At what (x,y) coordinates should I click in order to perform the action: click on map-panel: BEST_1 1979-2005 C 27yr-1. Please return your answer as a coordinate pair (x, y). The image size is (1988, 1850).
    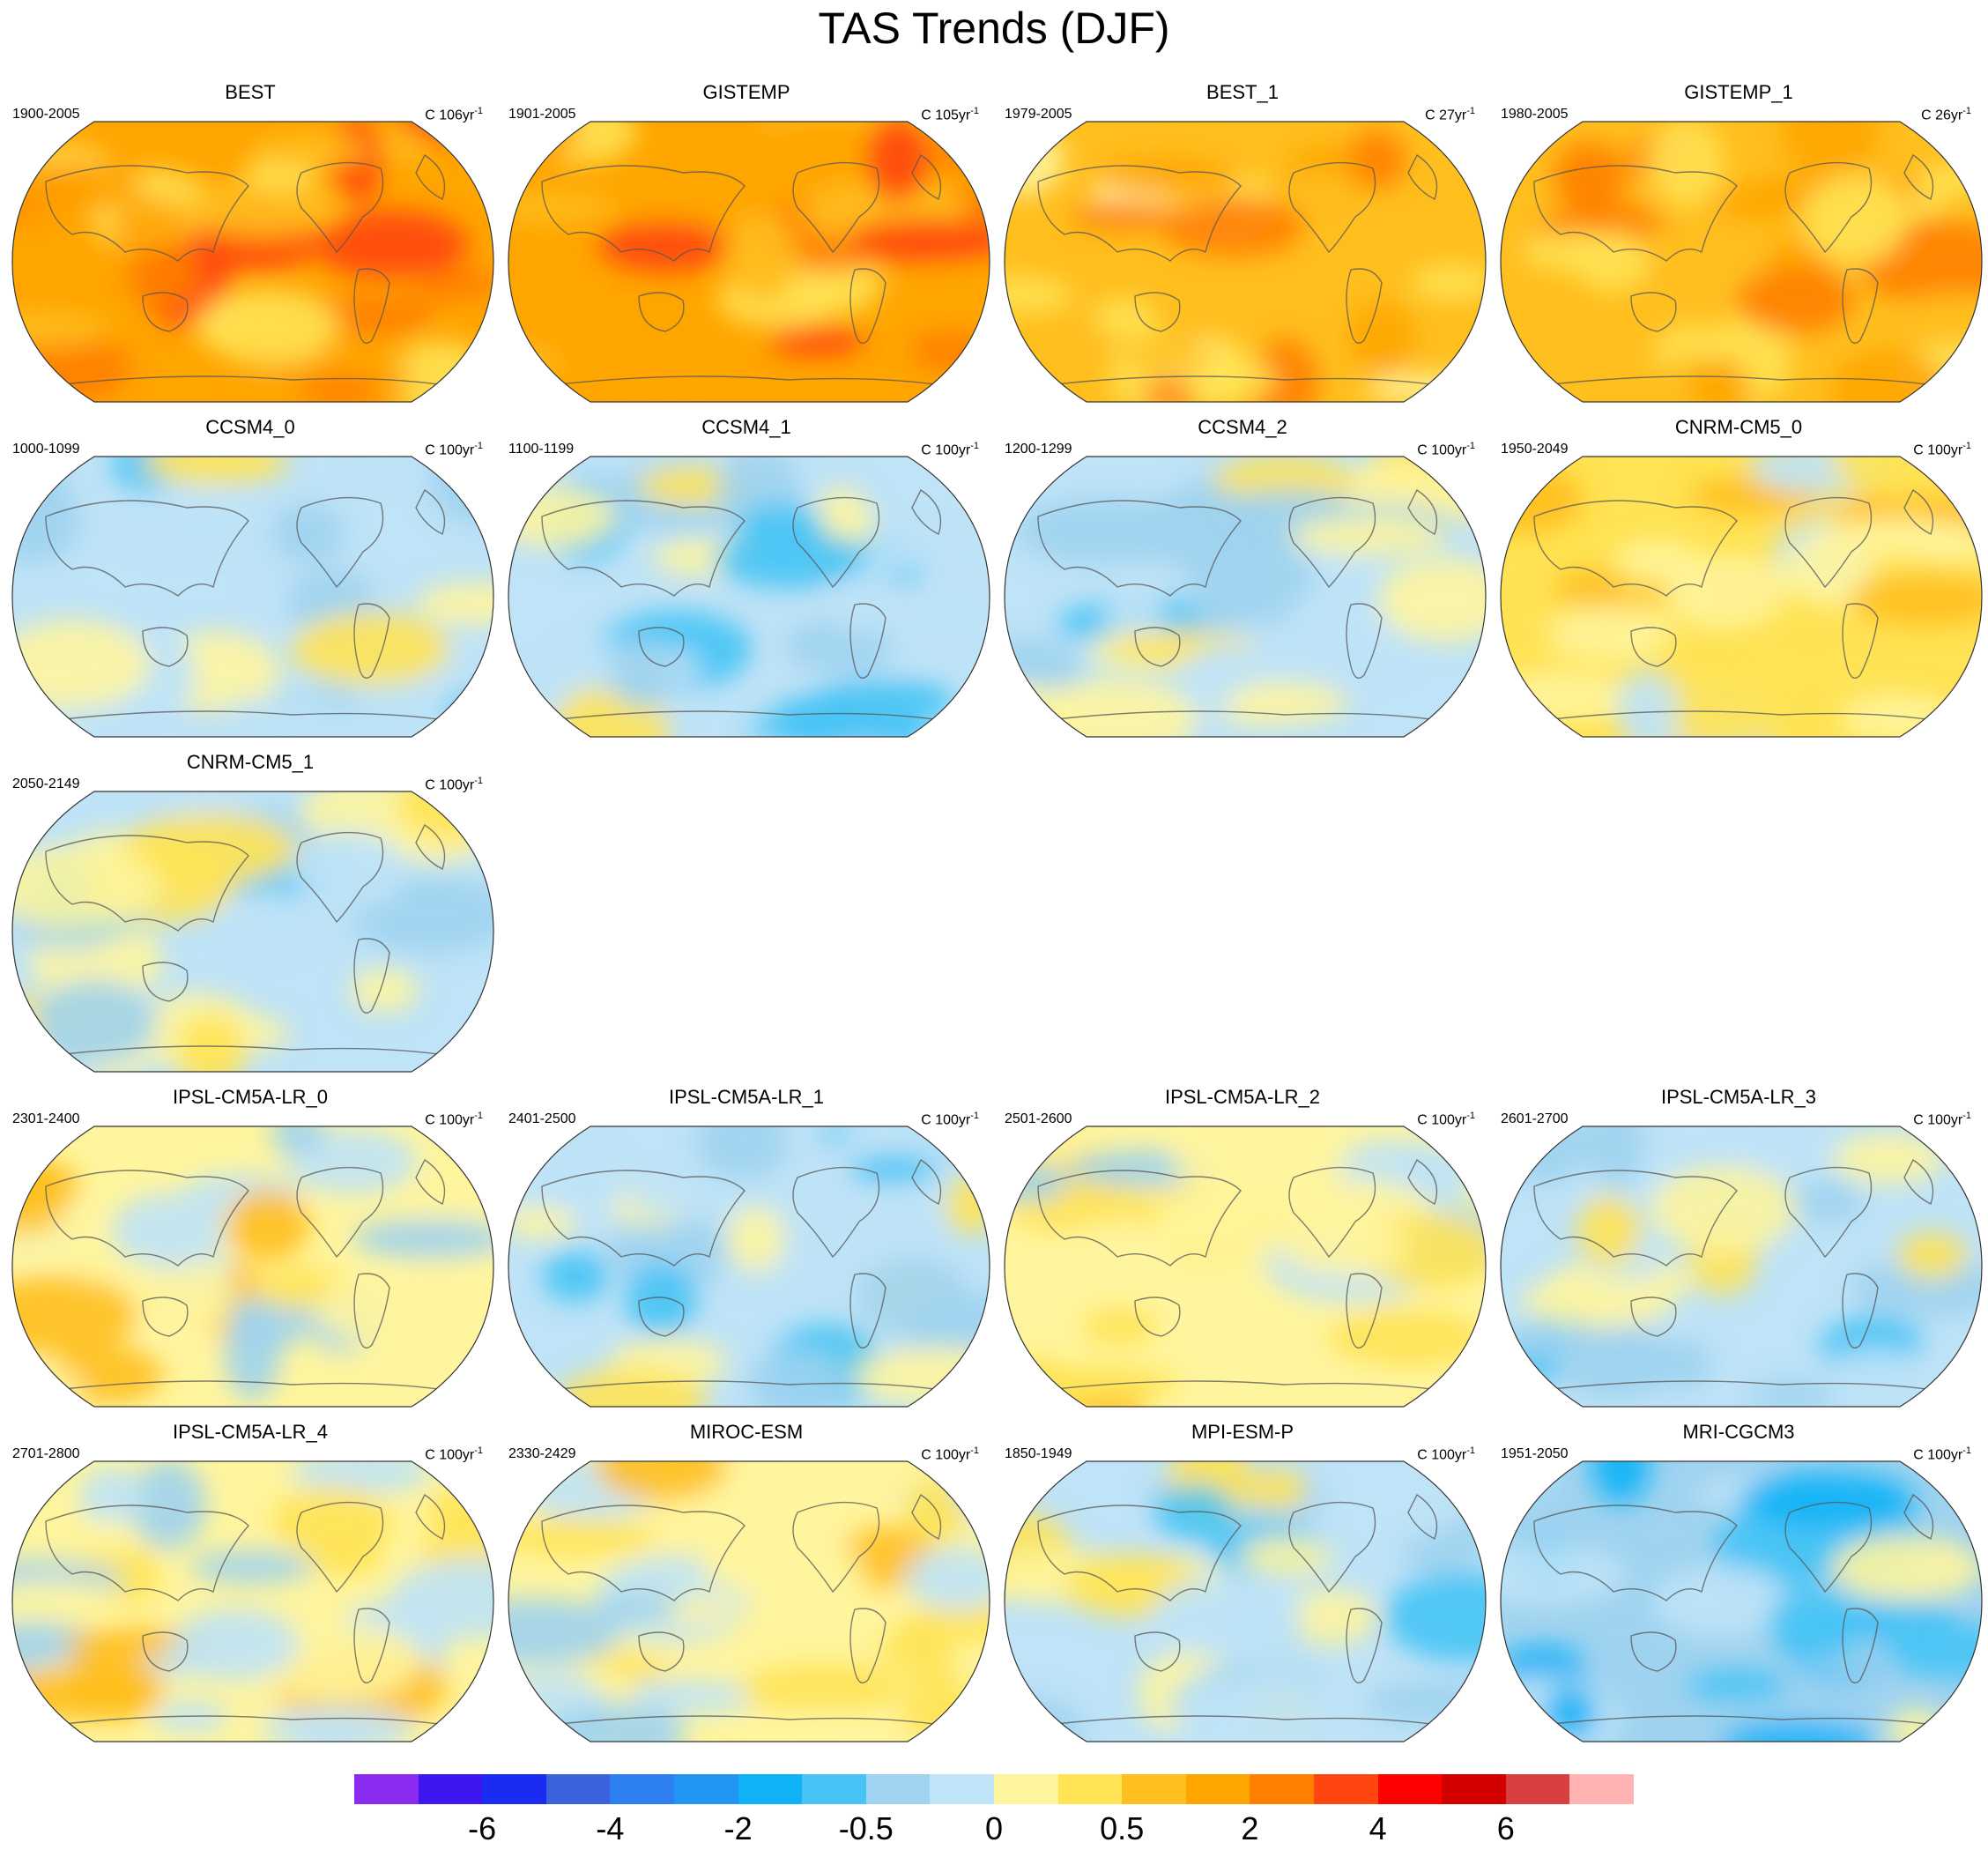
    Looking at the image, I should click on (1243, 244).